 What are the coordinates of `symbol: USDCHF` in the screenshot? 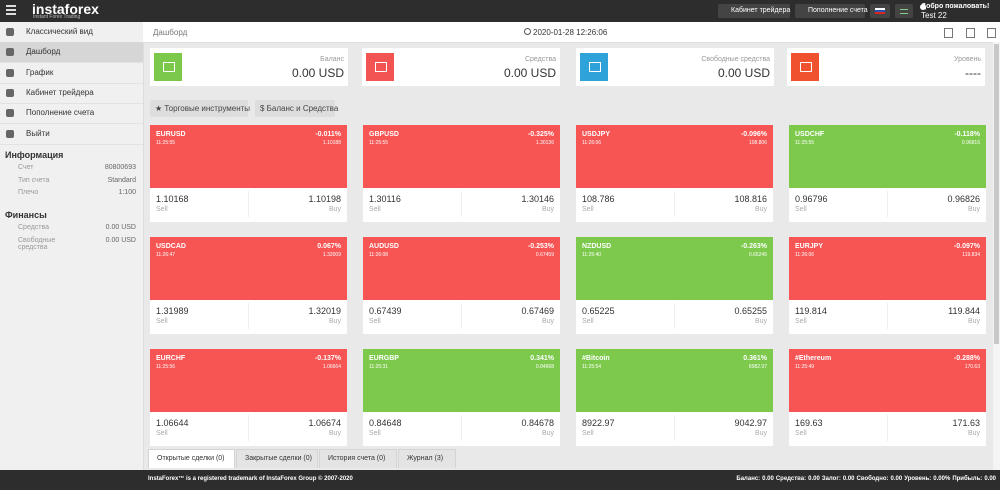 It's located at (810, 134).